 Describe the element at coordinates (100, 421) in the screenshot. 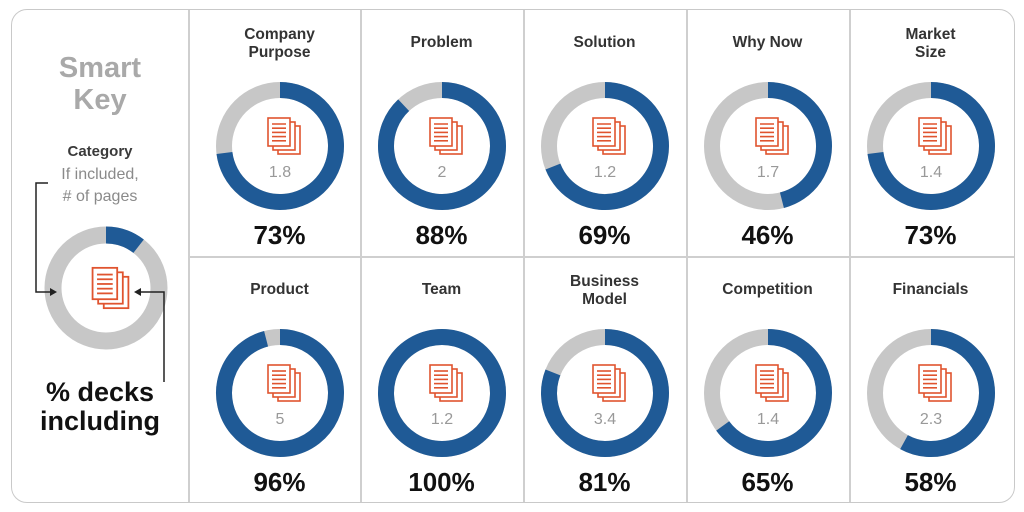

I see `key-pct-line2: including` at that location.